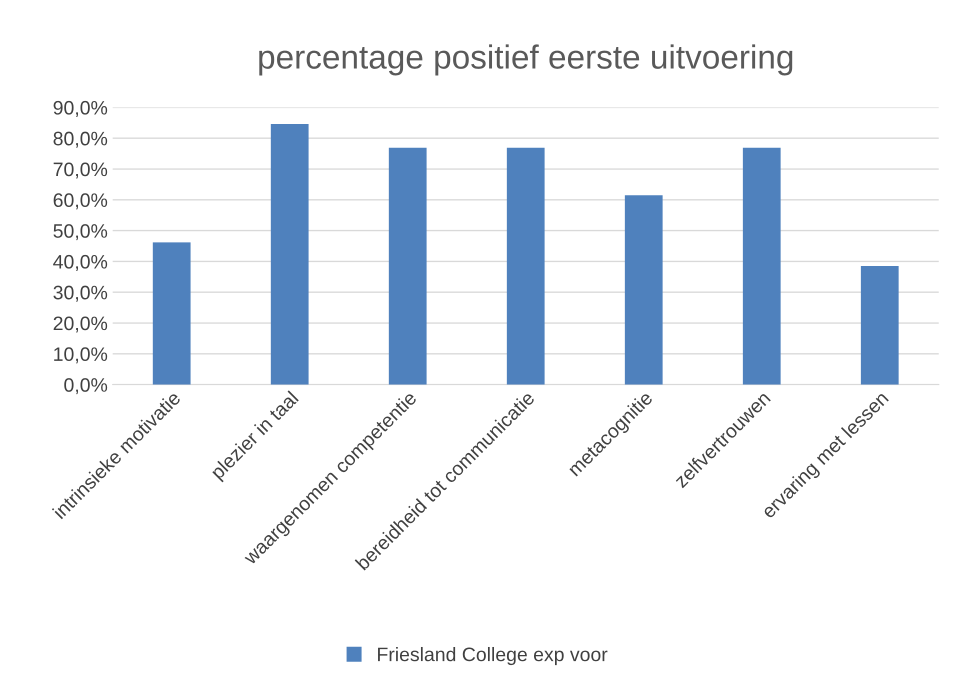  What do you see at coordinates (80, 262) in the screenshot?
I see `y-tick-label: 40,0%` at bounding box center [80, 262].